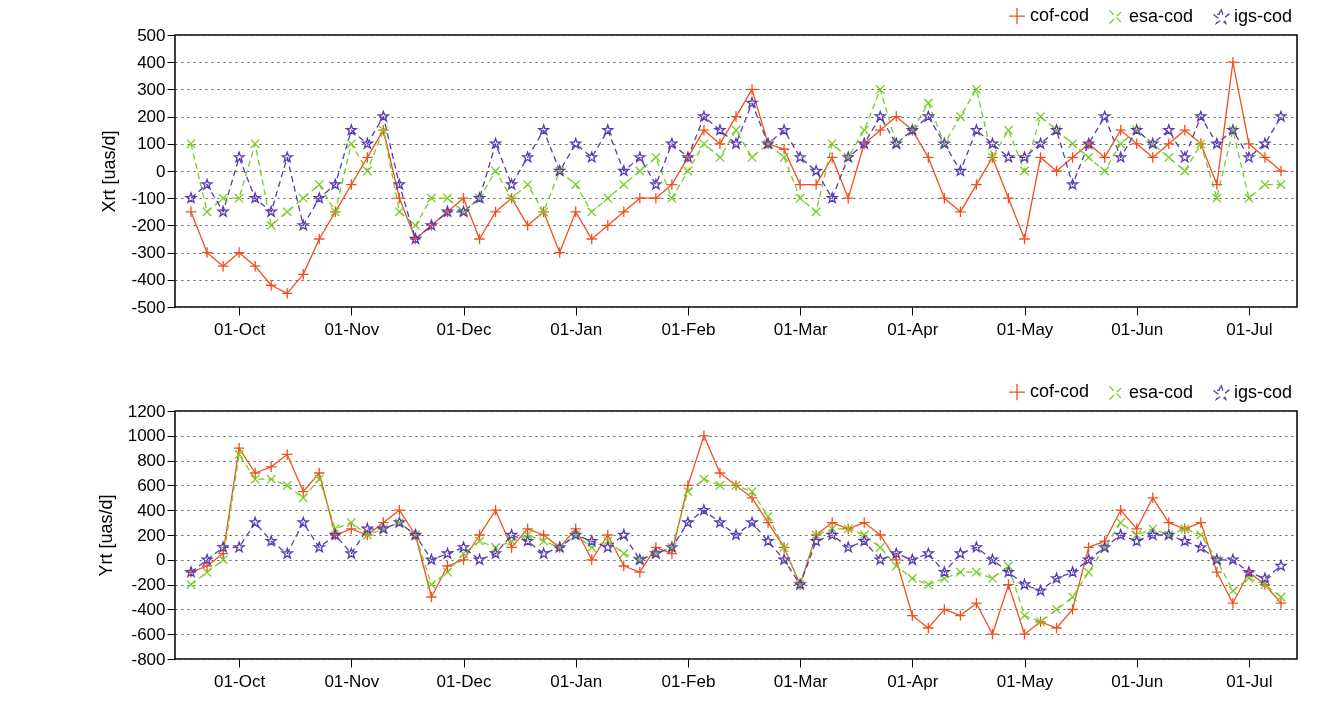 Image resolution: width=1331 pixels, height=708 pixels. Describe the element at coordinates (148, 198) in the screenshot. I see `y-tick-label: -100` at that location.